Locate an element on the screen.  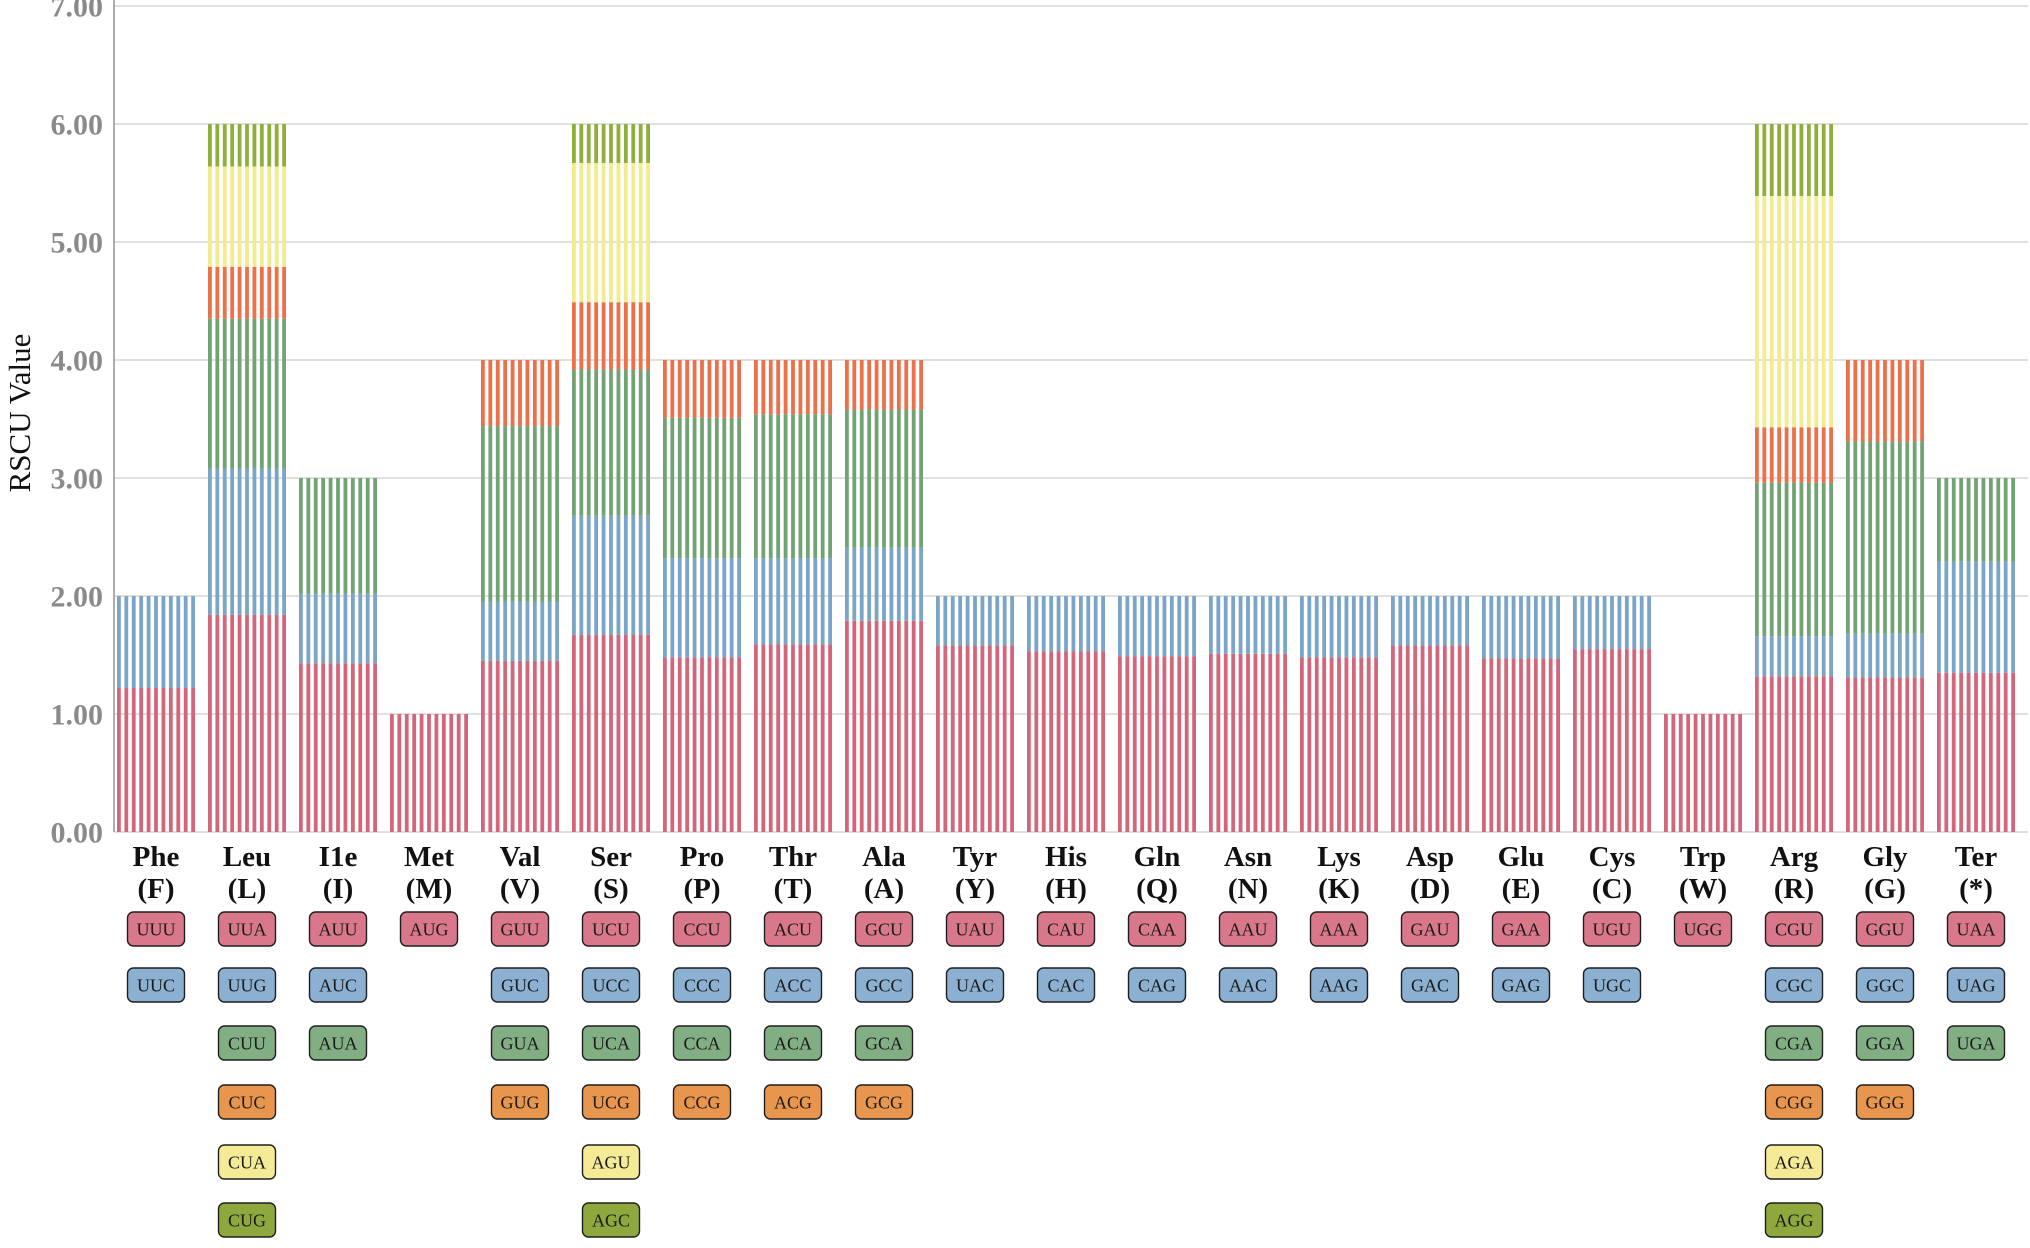
codon-box-cau is located at coordinates (1066, 929).